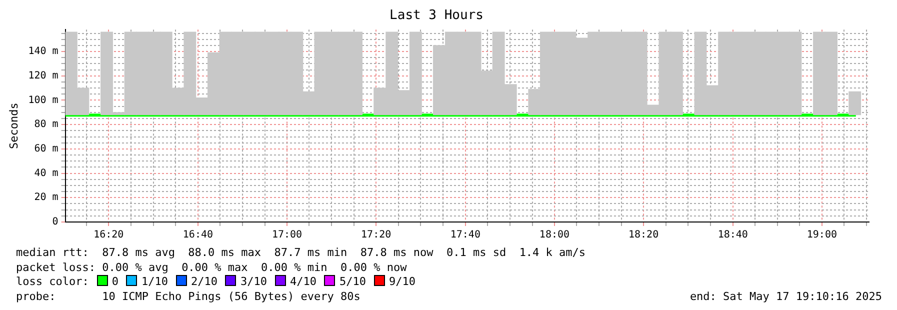  What do you see at coordinates (733, 235) in the screenshot?
I see `x-tick-label: 18:40` at bounding box center [733, 235].